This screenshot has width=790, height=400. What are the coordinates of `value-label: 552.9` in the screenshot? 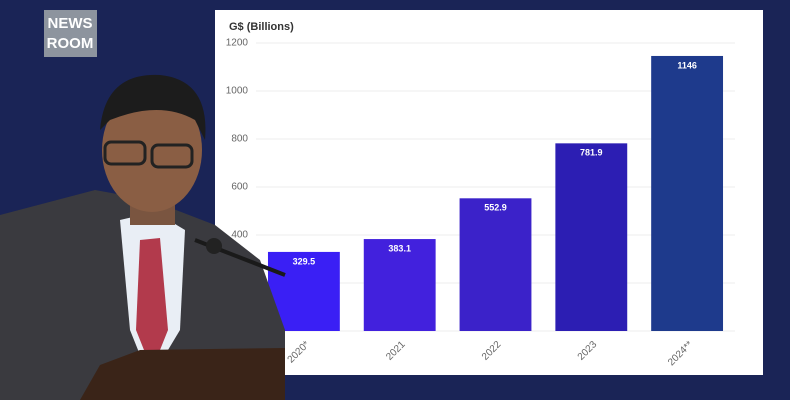 It's located at (495, 208).